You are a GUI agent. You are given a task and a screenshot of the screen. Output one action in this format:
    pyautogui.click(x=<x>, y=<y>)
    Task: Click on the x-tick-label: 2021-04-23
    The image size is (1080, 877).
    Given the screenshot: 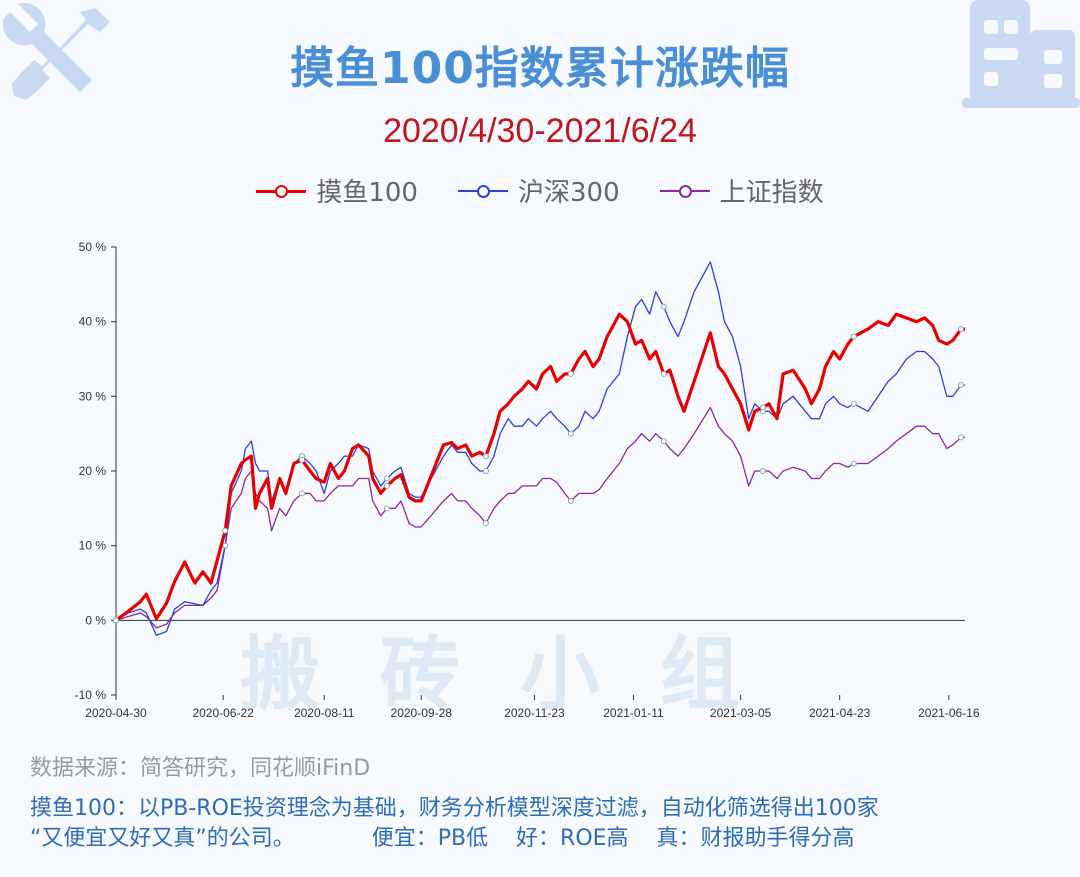 What is the action you would take?
    pyautogui.click(x=840, y=713)
    